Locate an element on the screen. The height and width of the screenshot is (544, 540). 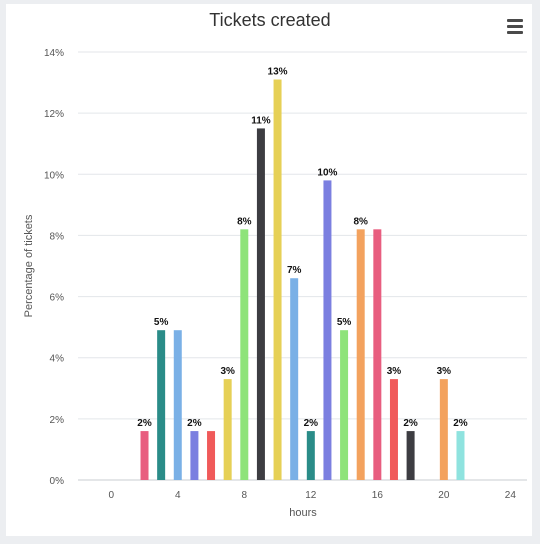
y-tick-label: 10% is located at coordinates (54, 175).